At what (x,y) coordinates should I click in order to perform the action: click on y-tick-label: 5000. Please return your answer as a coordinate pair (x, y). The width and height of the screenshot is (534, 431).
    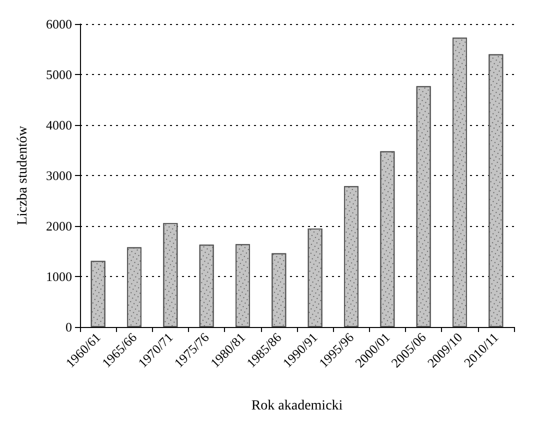
    Looking at the image, I should click on (59, 74).